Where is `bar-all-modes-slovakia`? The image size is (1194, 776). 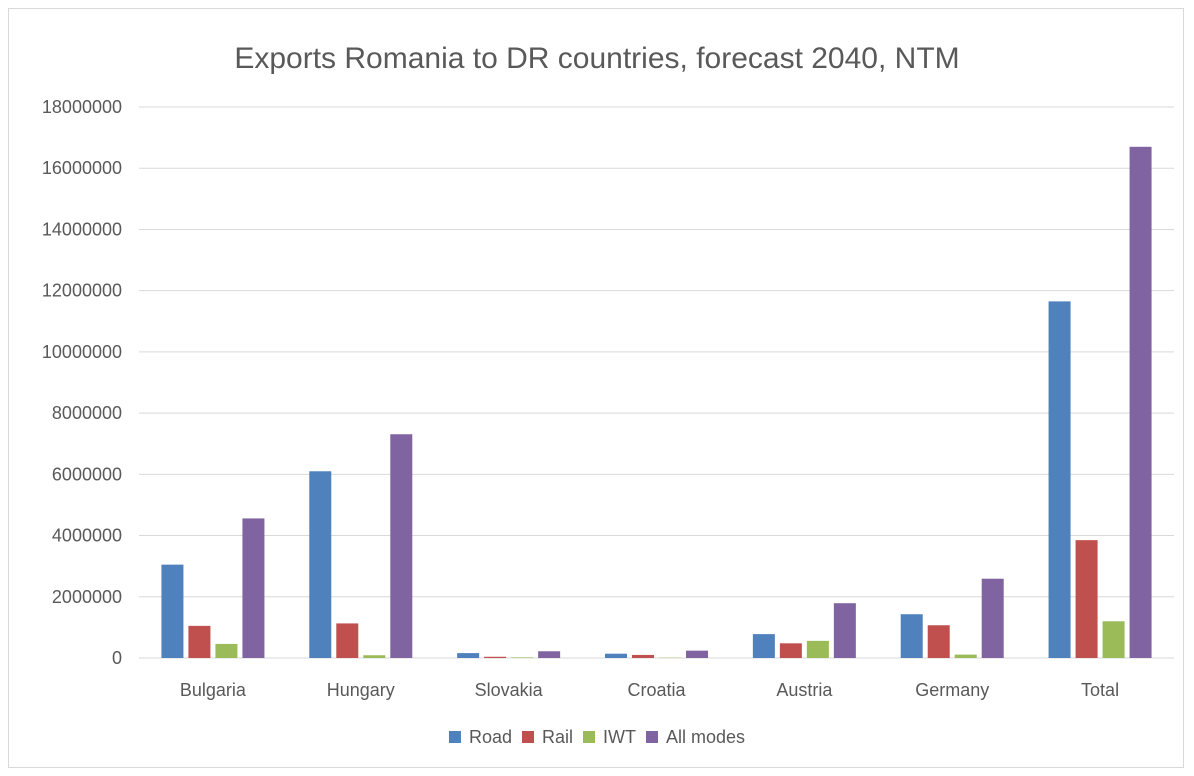
bar-all-modes-slovakia is located at coordinates (549, 654).